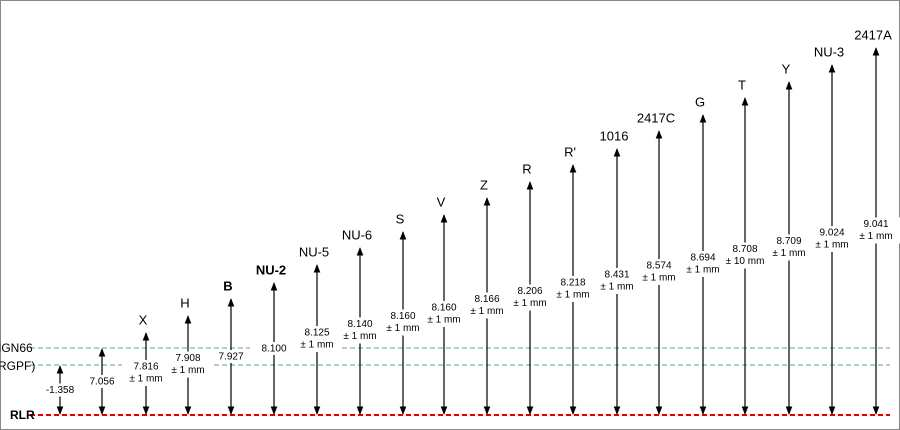 The image size is (900, 430). Describe the element at coordinates (359, 324) in the screenshot. I see `value-label: 8.140` at that location.